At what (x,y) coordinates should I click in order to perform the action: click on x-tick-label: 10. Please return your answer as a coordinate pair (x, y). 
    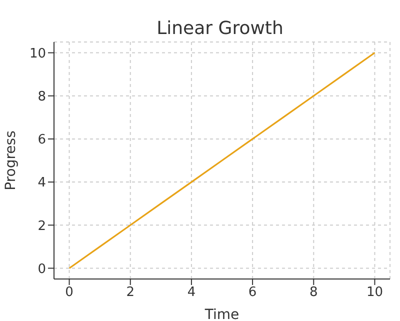
    Looking at the image, I should click on (374, 292).